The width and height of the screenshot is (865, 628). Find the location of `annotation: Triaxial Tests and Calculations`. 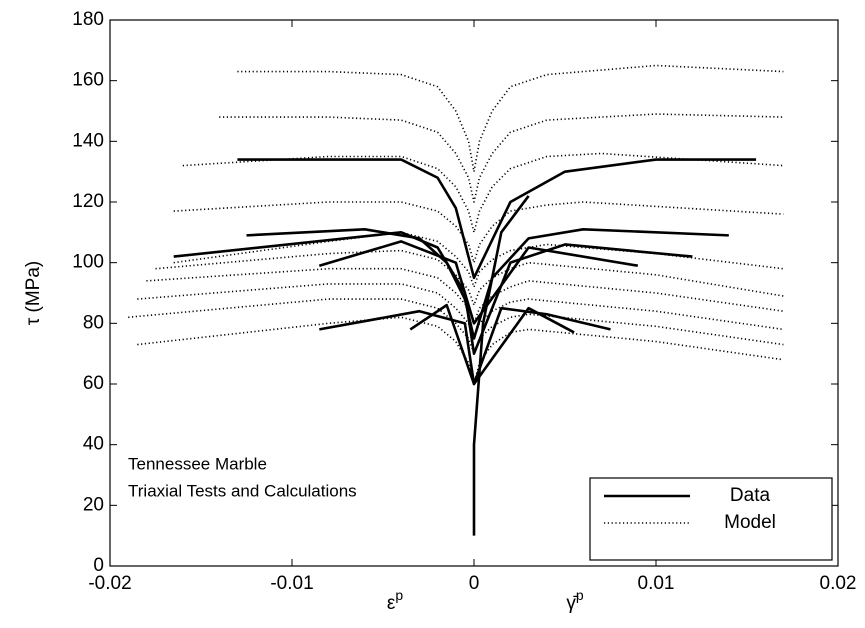

annotation: Triaxial Tests and Calculations is located at coordinates (242, 490).